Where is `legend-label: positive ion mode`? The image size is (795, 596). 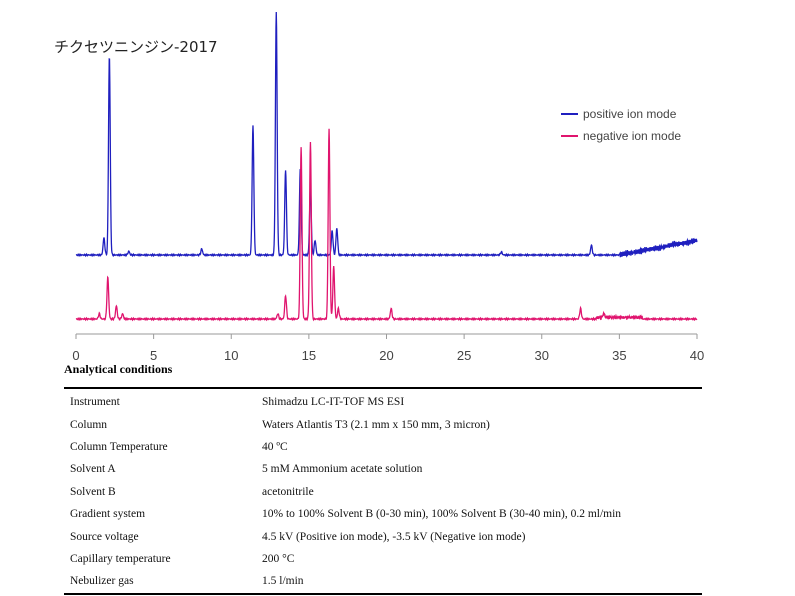 legend-label: positive ion mode is located at coordinates (630, 114).